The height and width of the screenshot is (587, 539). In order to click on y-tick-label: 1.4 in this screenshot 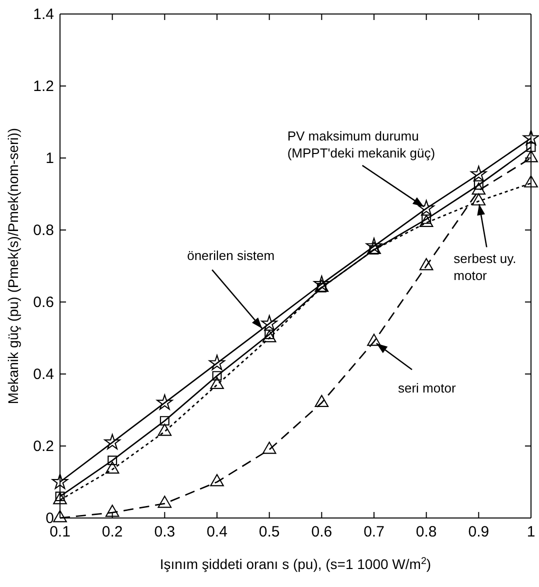, I will do `click(43, 14)`.